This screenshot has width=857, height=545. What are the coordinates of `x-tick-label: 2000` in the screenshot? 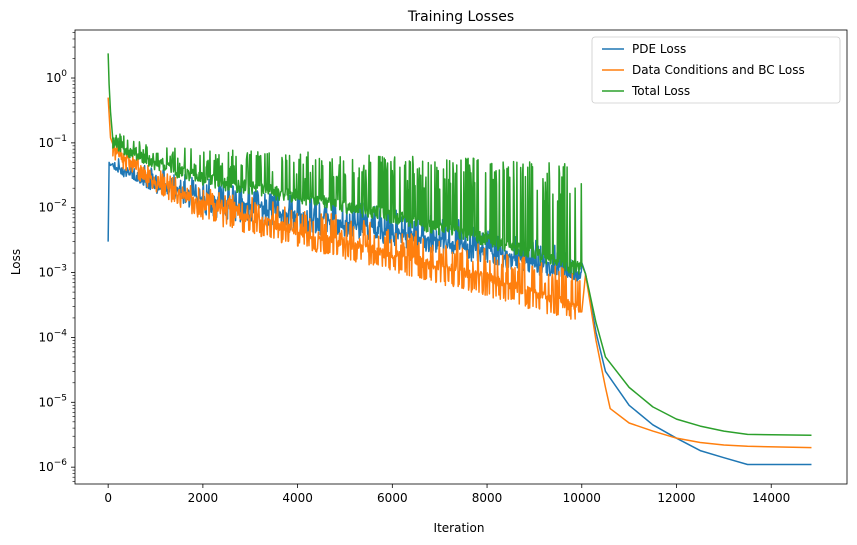 It's located at (203, 498).